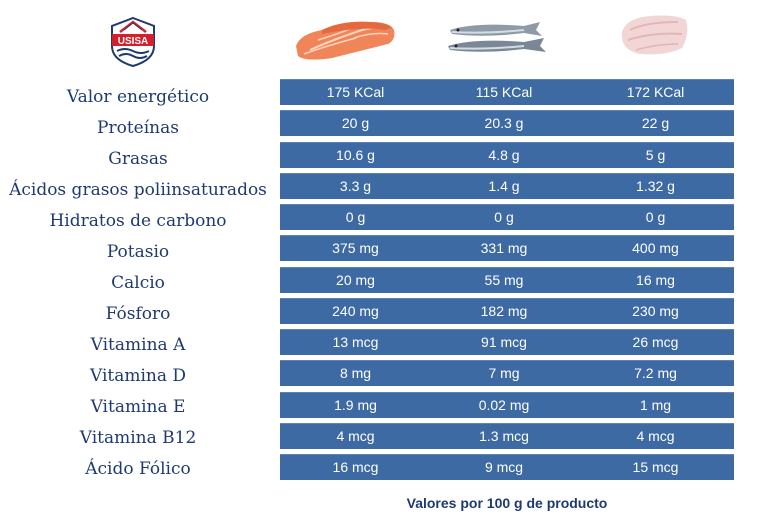  I want to click on table-cell: 9 mcg, so click(504, 467).